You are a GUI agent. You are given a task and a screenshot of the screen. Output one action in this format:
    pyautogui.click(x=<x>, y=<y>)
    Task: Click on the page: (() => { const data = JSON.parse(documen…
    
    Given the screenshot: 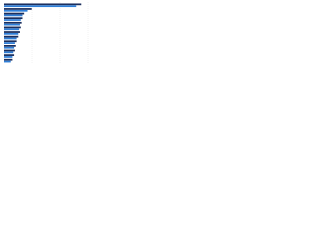 What is the action you would take?
    pyautogui.click(x=50, y=35)
    